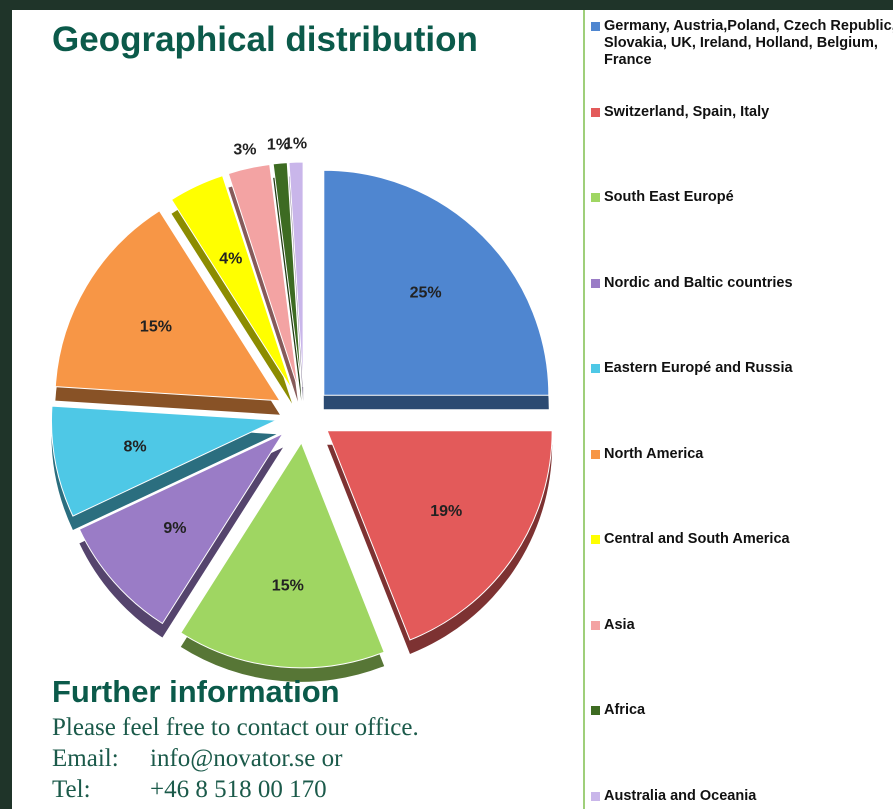  I want to click on slice-label: 25%, so click(426, 293).